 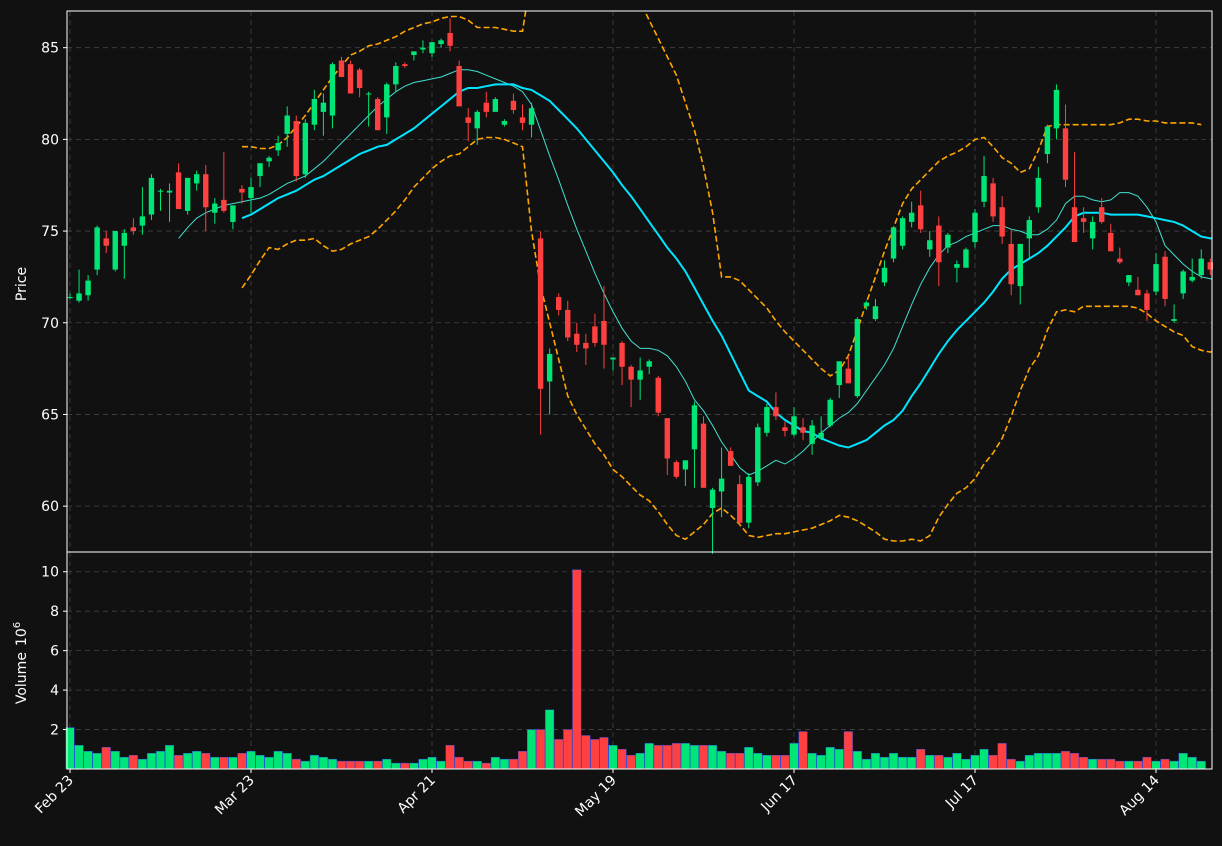 I want to click on price-axis-label: Price, so click(x=22, y=284).